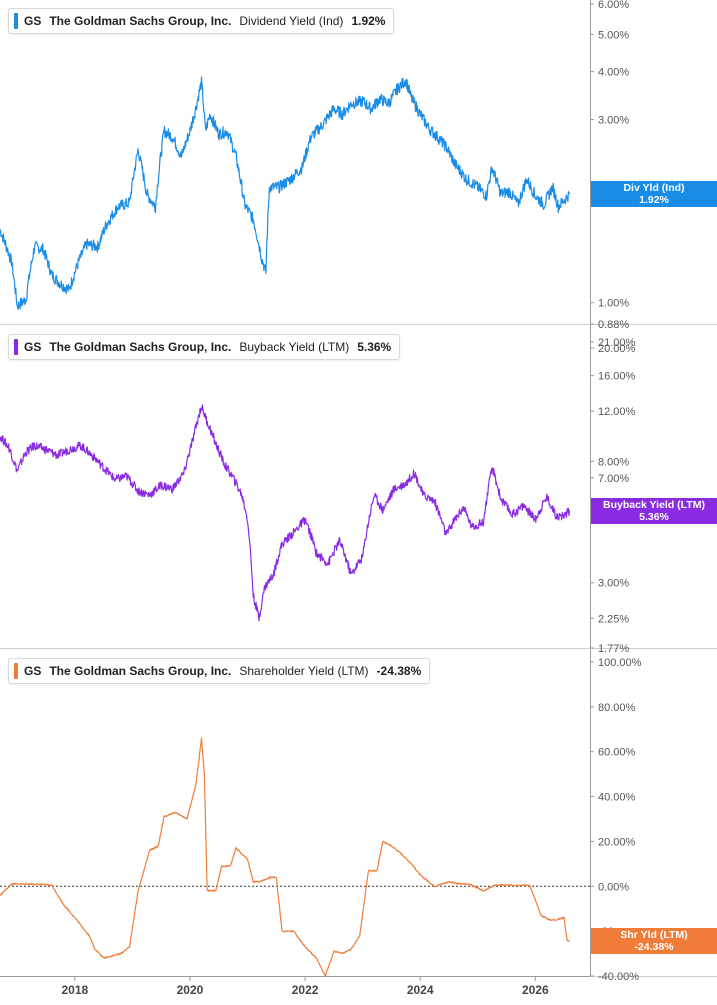  What do you see at coordinates (399, 671) in the screenshot?
I see `legend-value: -24.38%` at bounding box center [399, 671].